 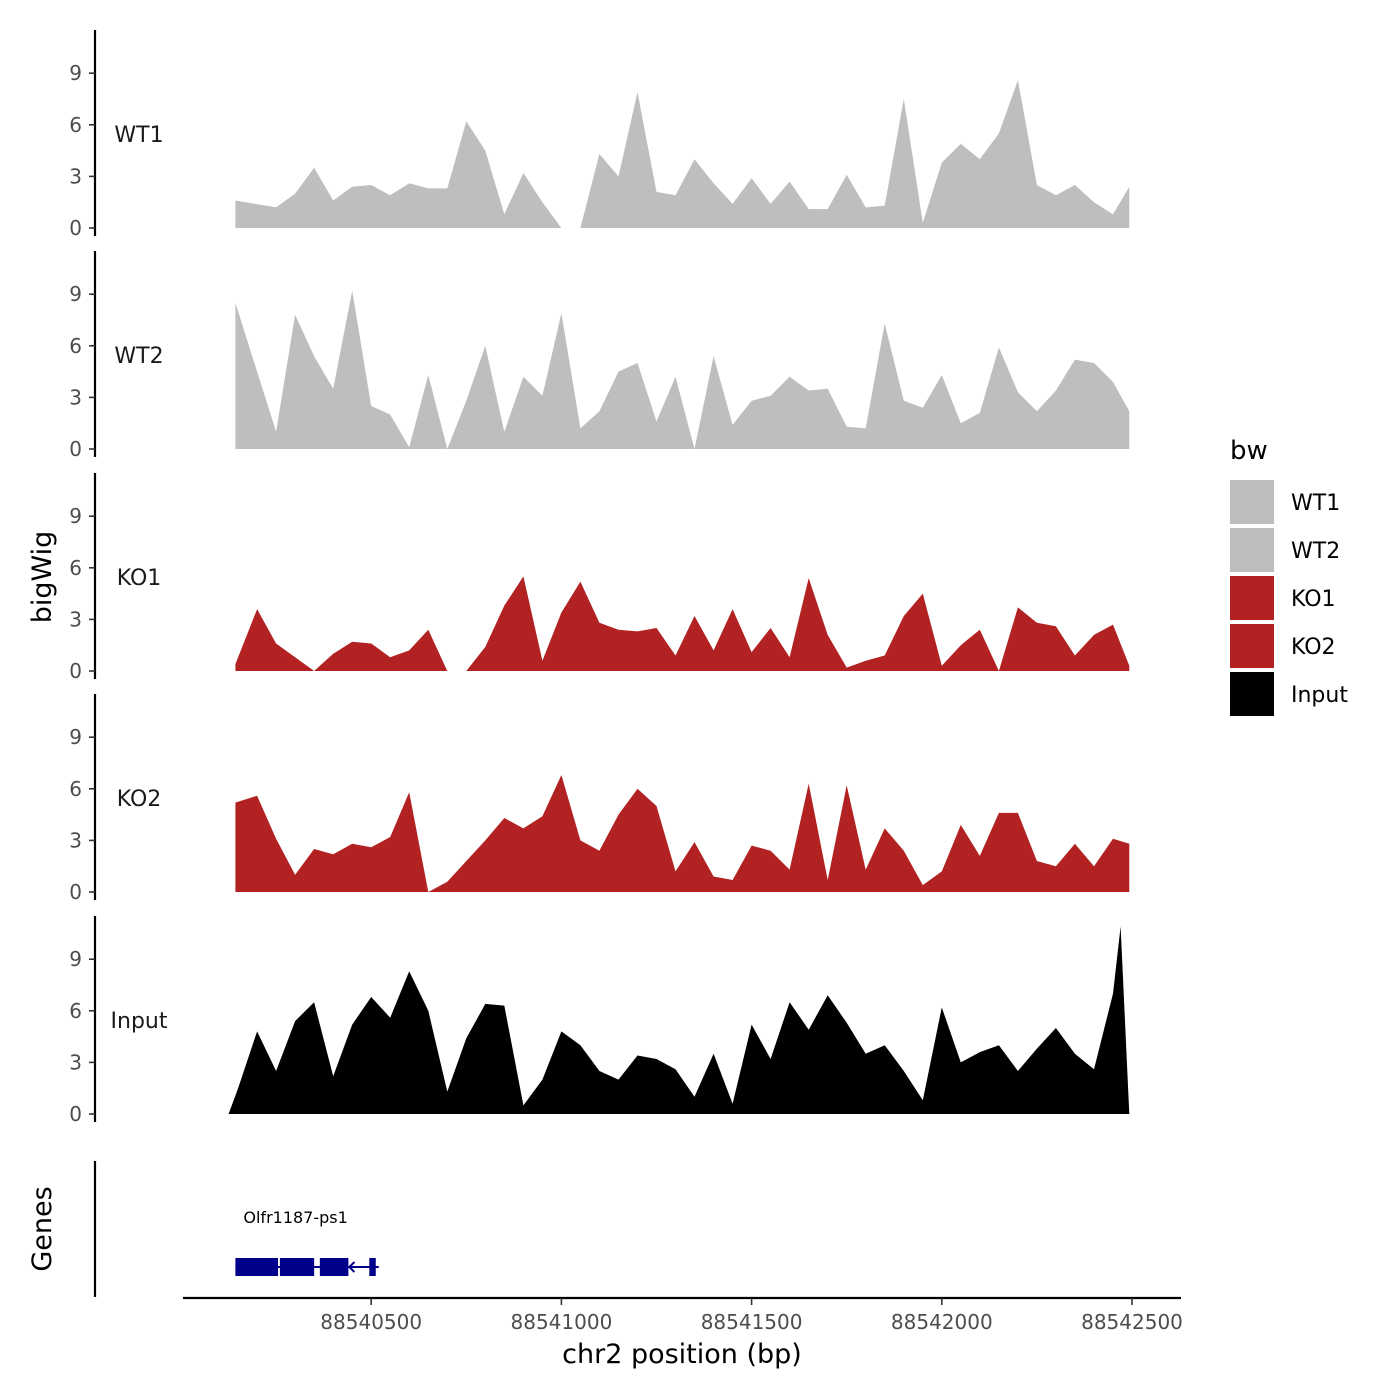 What do you see at coordinates (679, 1020) in the screenshot?
I see `series-area-input` at bounding box center [679, 1020].